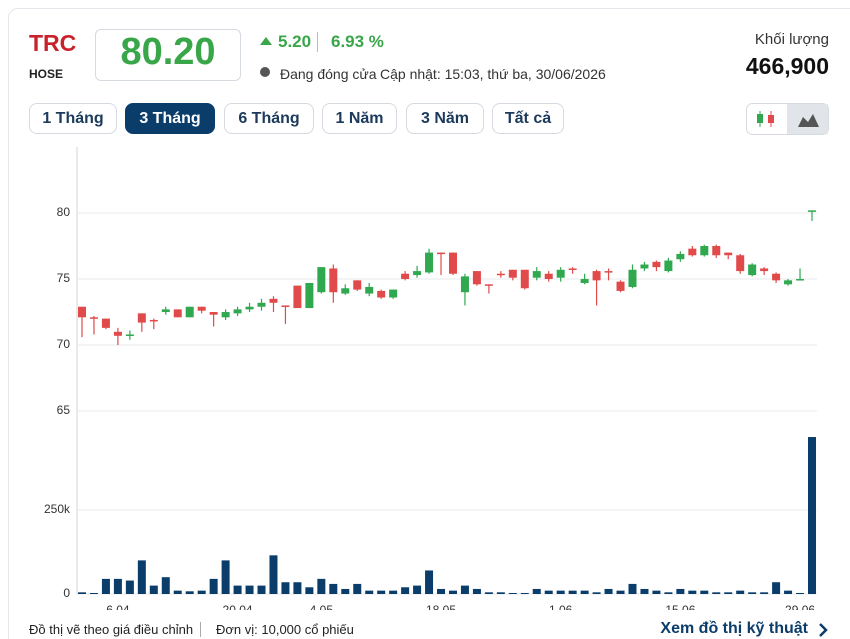  What do you see at coordinates (238, 606) in the screenshot?
I see `x-tick-label: 20.04` at bounding box center [238, 606].